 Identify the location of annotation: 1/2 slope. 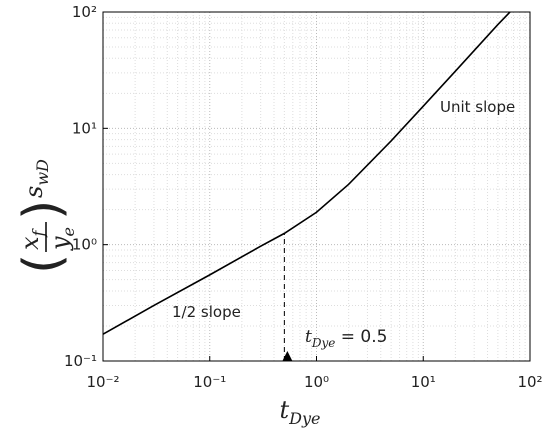
(206, 312).